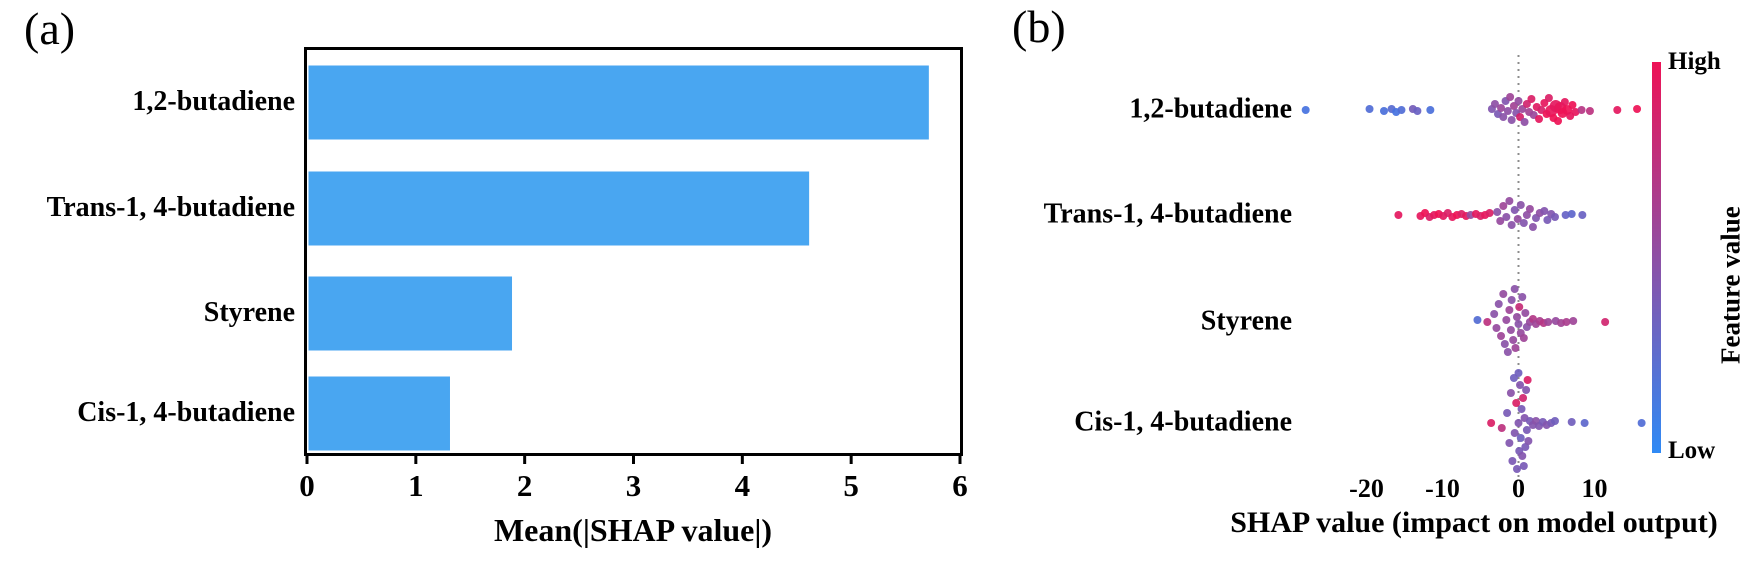 The width and height of the screenshot is (1750, 561). What do you see at coordinates (171, 207) in the screenshot?
I see `bar-y-label: Trans-1, 4-butadiene` at bounding box center [171, 207].